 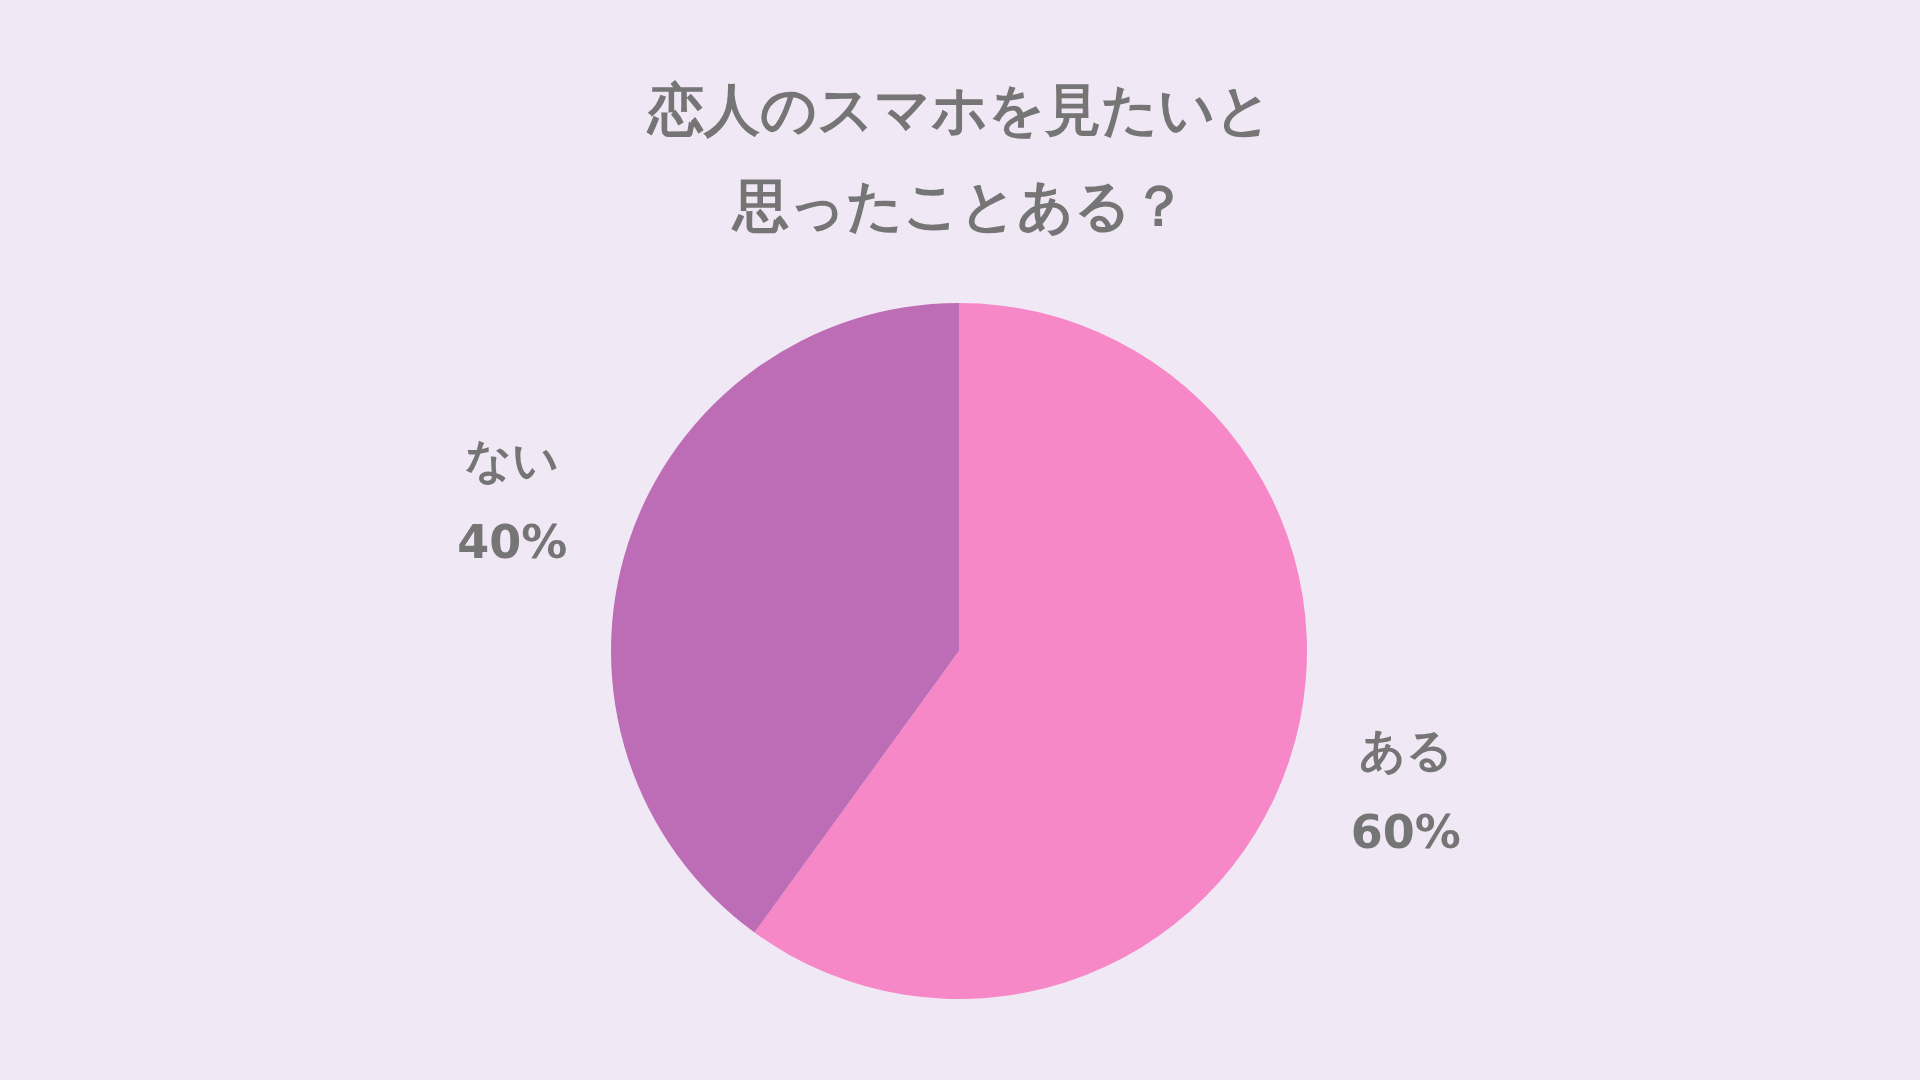 What do you see at coordinates (1405, 750) in the screenshot?
I see `slice-label: ある` at bounding box center [1405, 750].